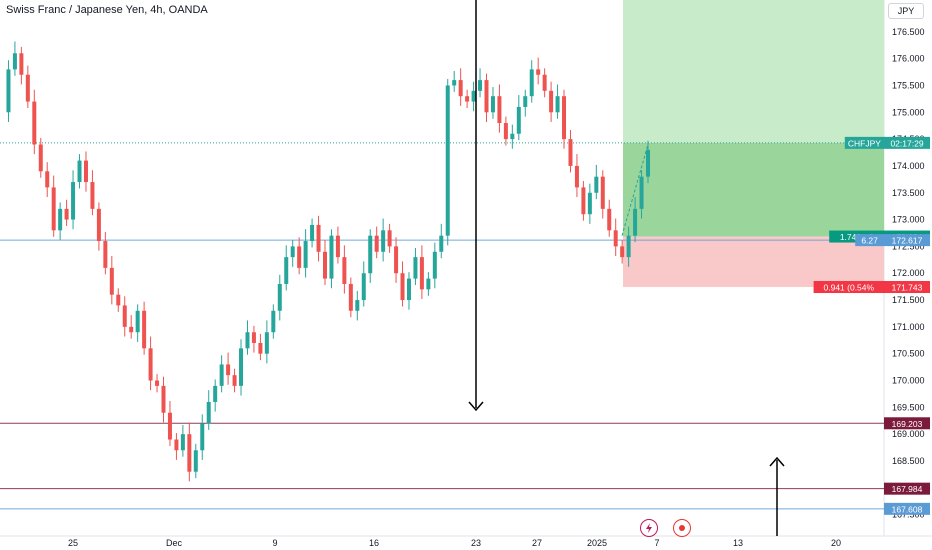  What do you see at coordinates (656, 543) in the screenshot?
I see `x-tick-label: 7` at bounding box center [656, 543].